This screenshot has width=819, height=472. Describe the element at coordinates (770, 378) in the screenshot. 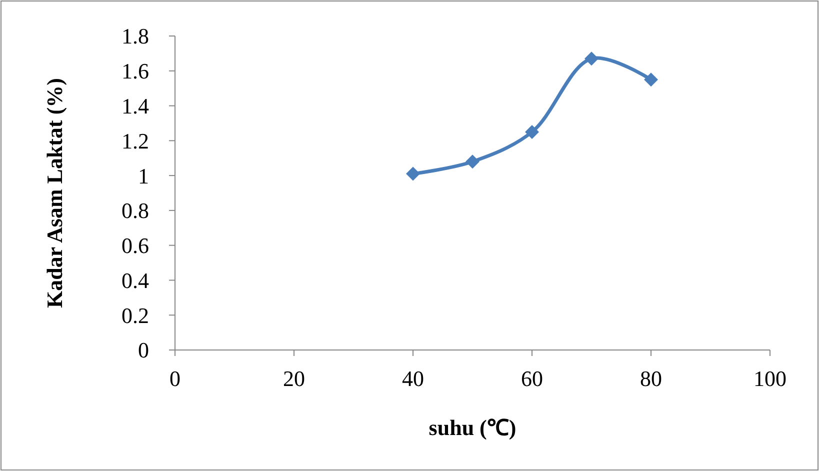

I see `x-tick-label: 100` at that location.